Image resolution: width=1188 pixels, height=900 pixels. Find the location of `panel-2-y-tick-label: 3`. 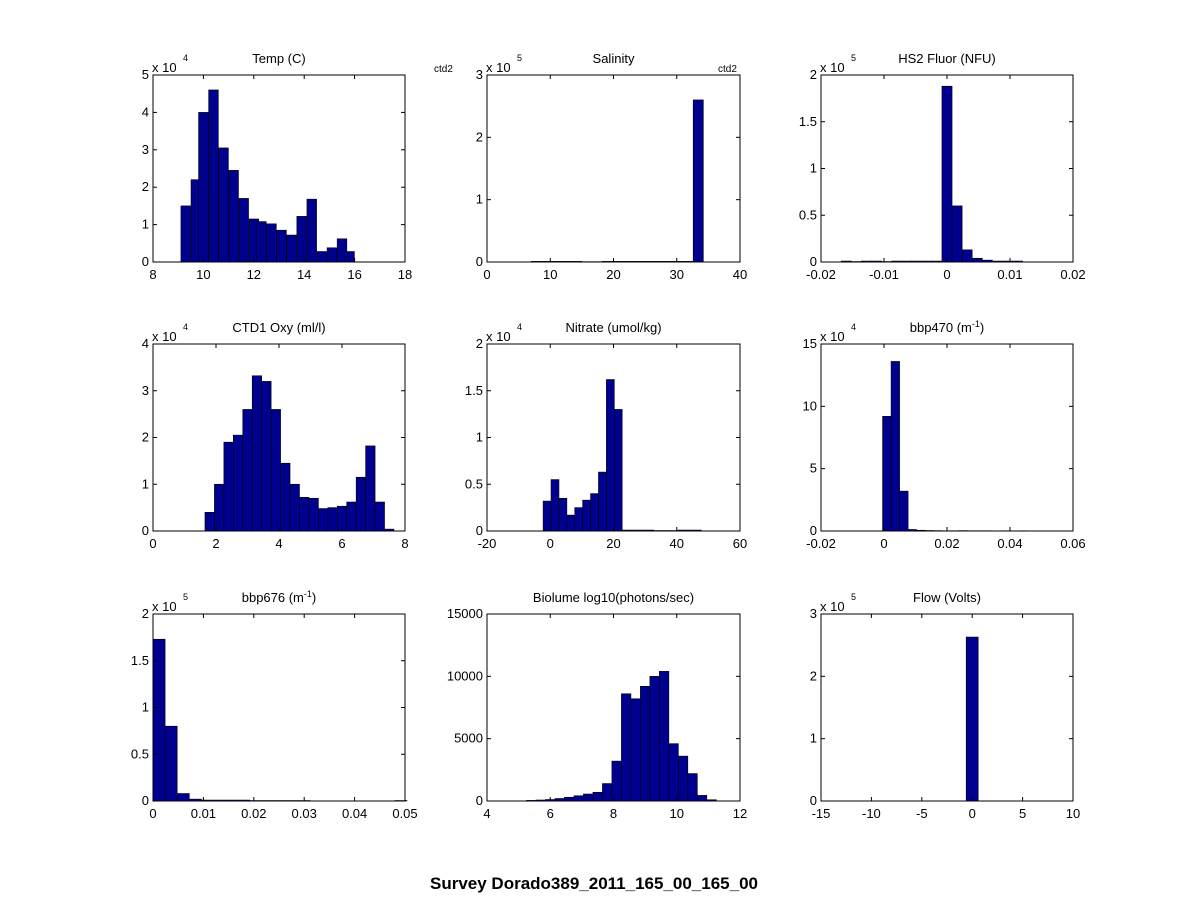

panel-2-y-tick-label: 3 is located at coordinates (479, 74).